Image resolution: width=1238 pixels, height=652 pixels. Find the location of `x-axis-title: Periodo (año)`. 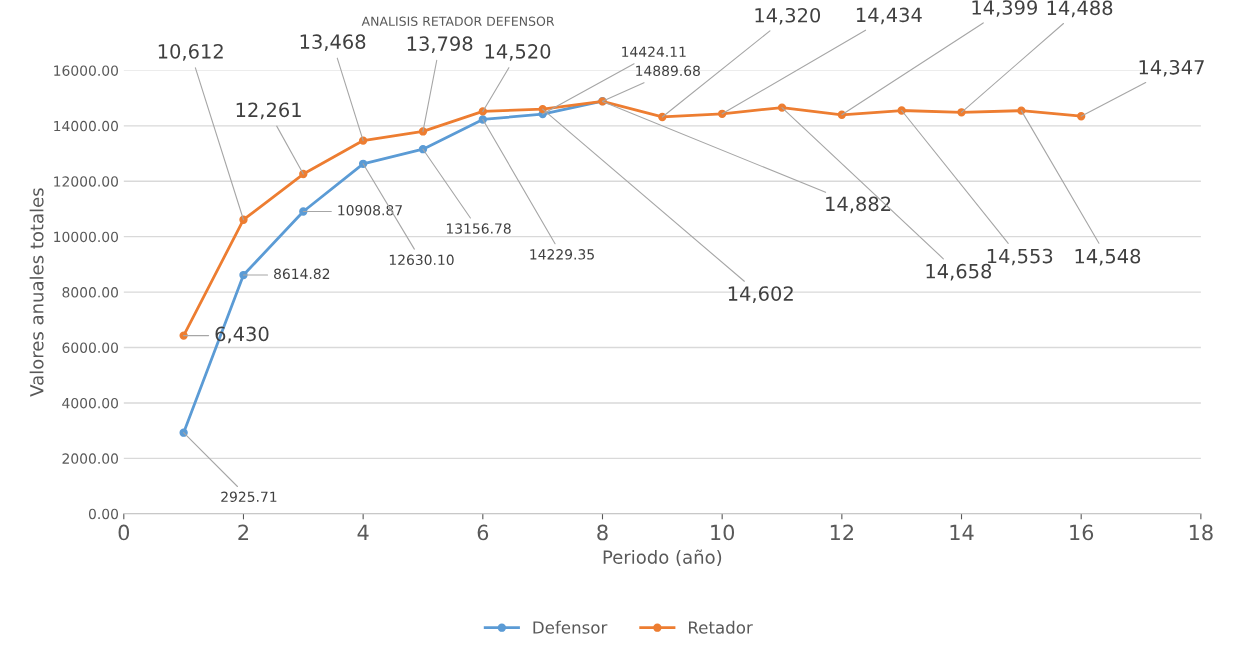

x-axis-title: Periodo (año) is located at coordinates (662, 558).